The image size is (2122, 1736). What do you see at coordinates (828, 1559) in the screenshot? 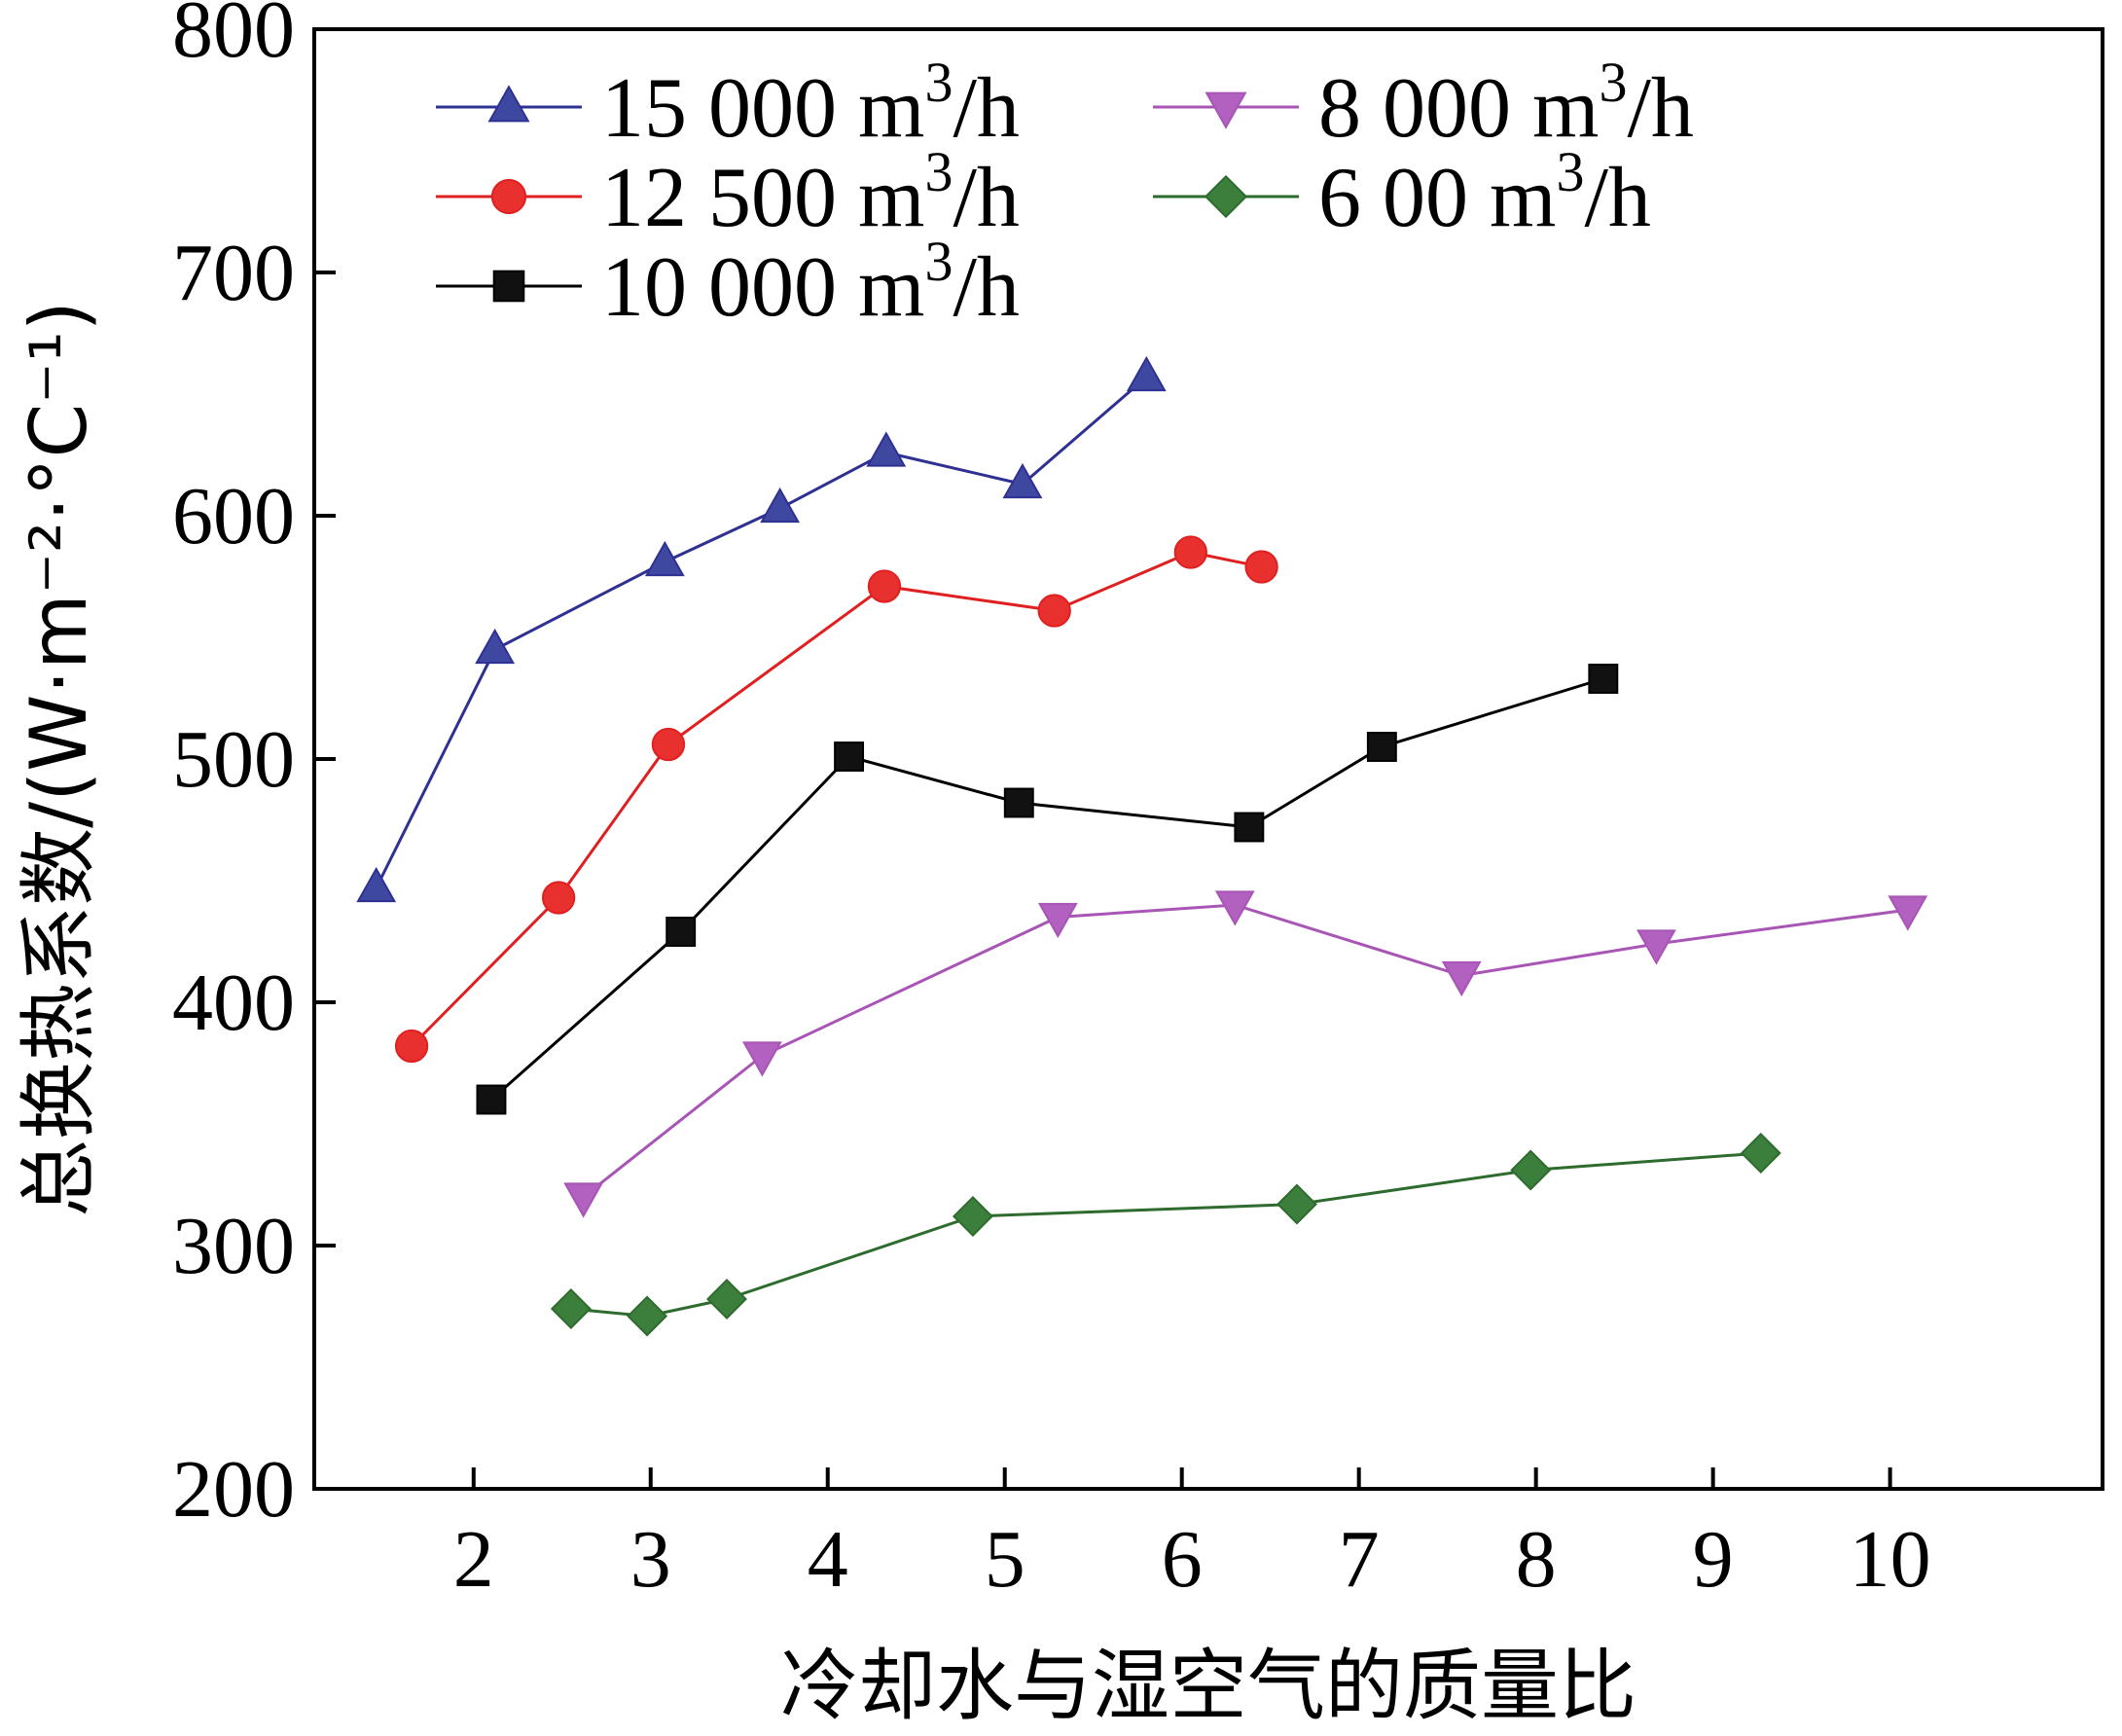
I see `x-tick-label: 4` at bounding box center [828, 1559].